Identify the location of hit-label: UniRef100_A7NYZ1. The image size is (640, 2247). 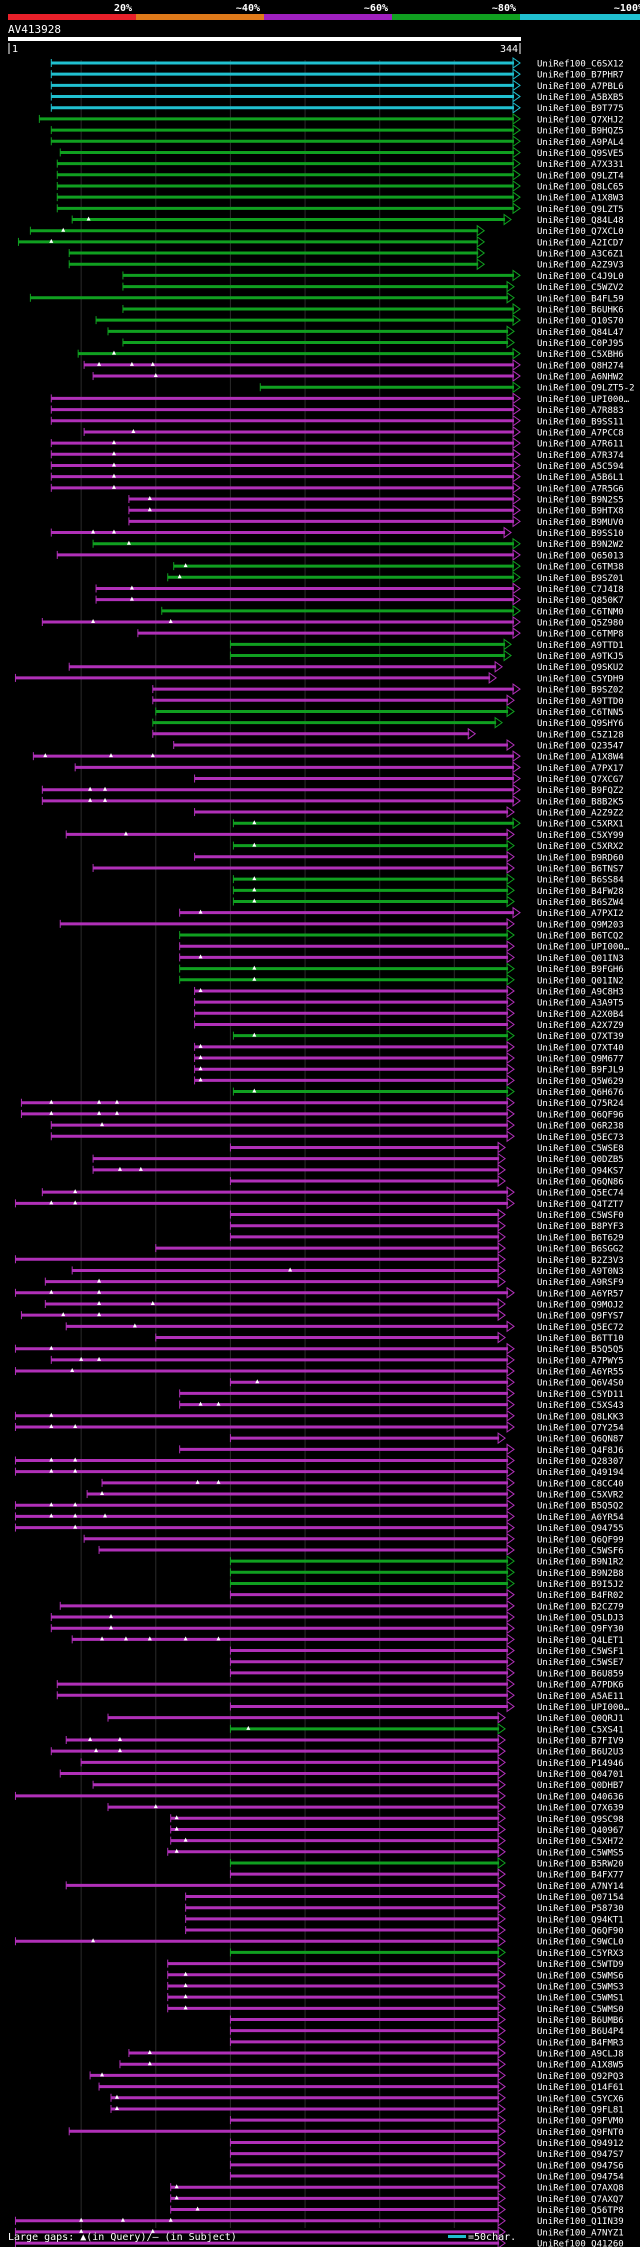
(580, 2233).